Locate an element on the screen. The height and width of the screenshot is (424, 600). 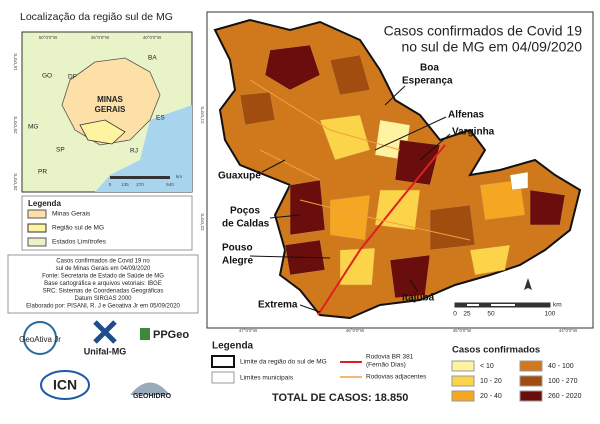
city-label: Boa is located at coordinates (429, 68).